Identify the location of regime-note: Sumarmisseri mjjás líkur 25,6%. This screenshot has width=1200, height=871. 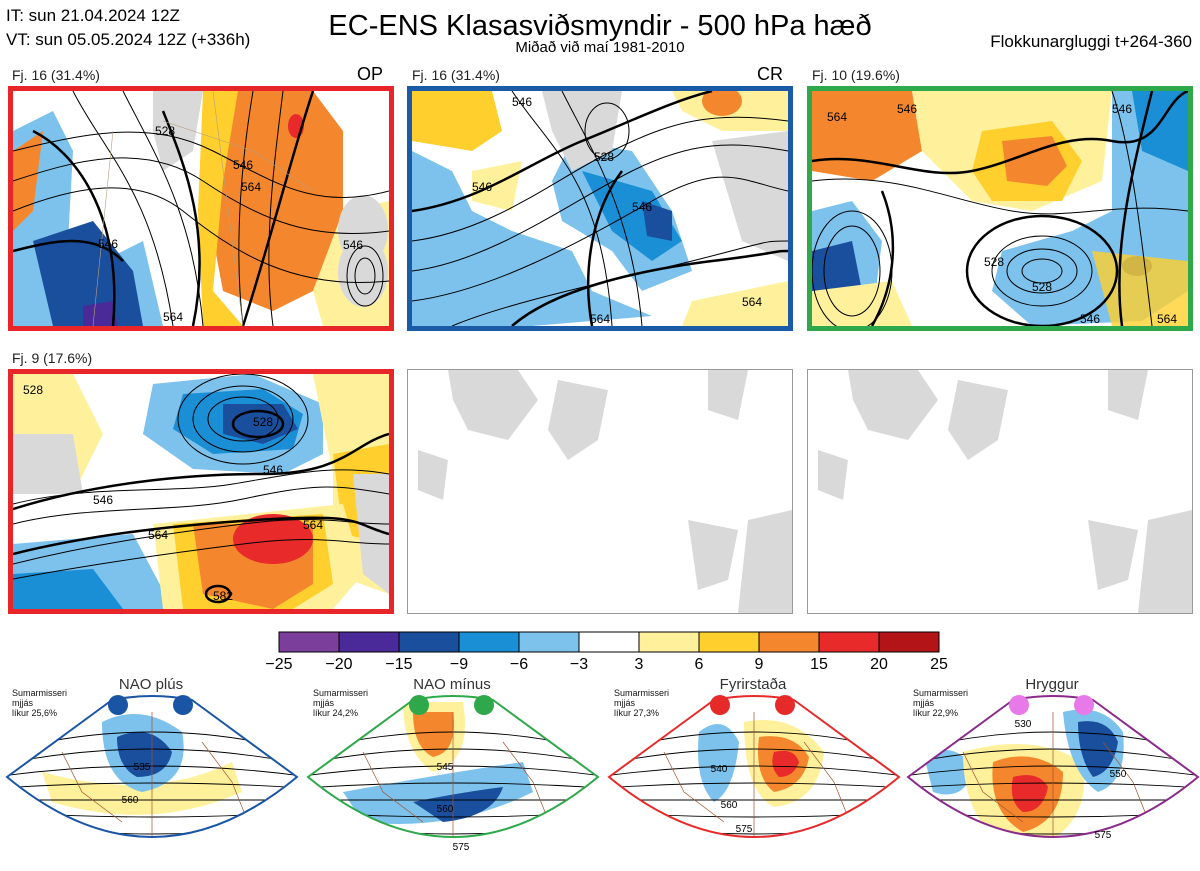
(39, 703).